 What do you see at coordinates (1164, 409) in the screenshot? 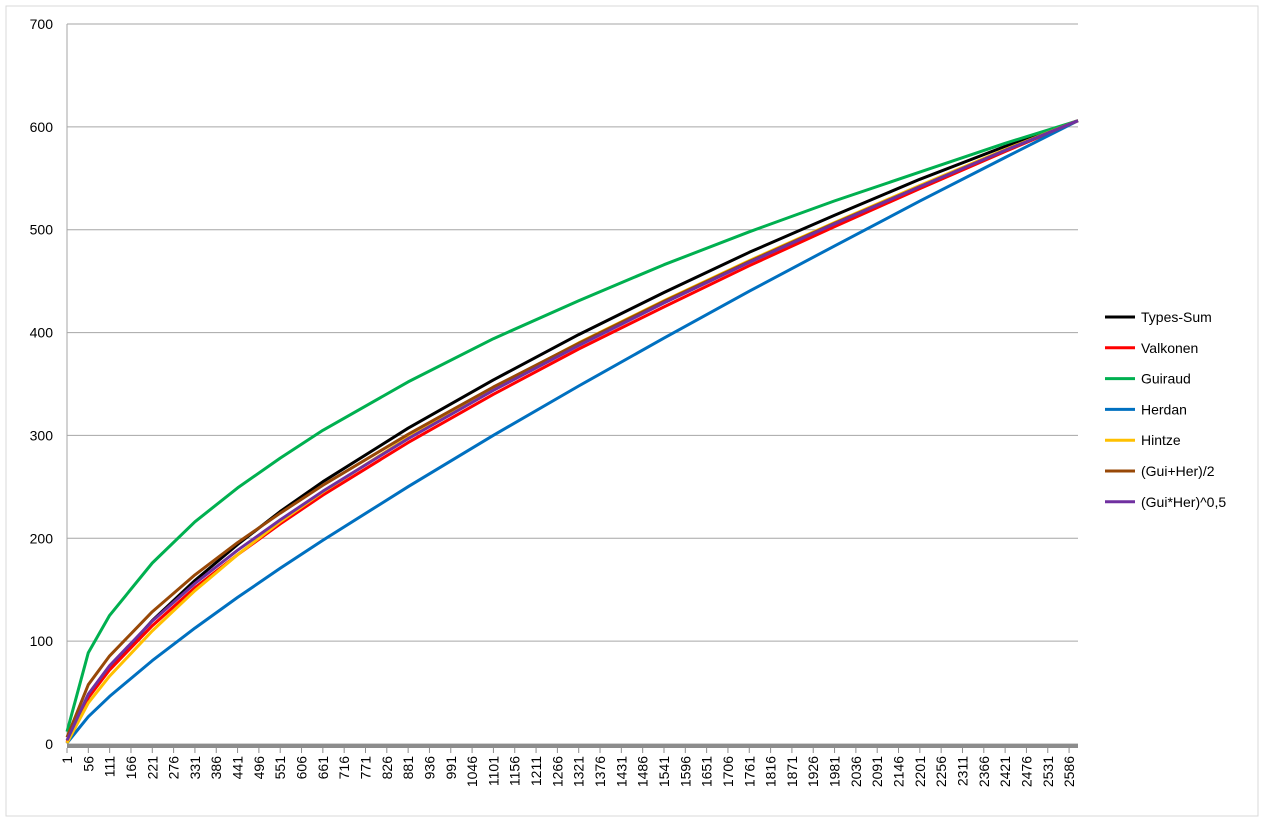
I see `legend-label: Herdan` at bounding box center [1164, 409].